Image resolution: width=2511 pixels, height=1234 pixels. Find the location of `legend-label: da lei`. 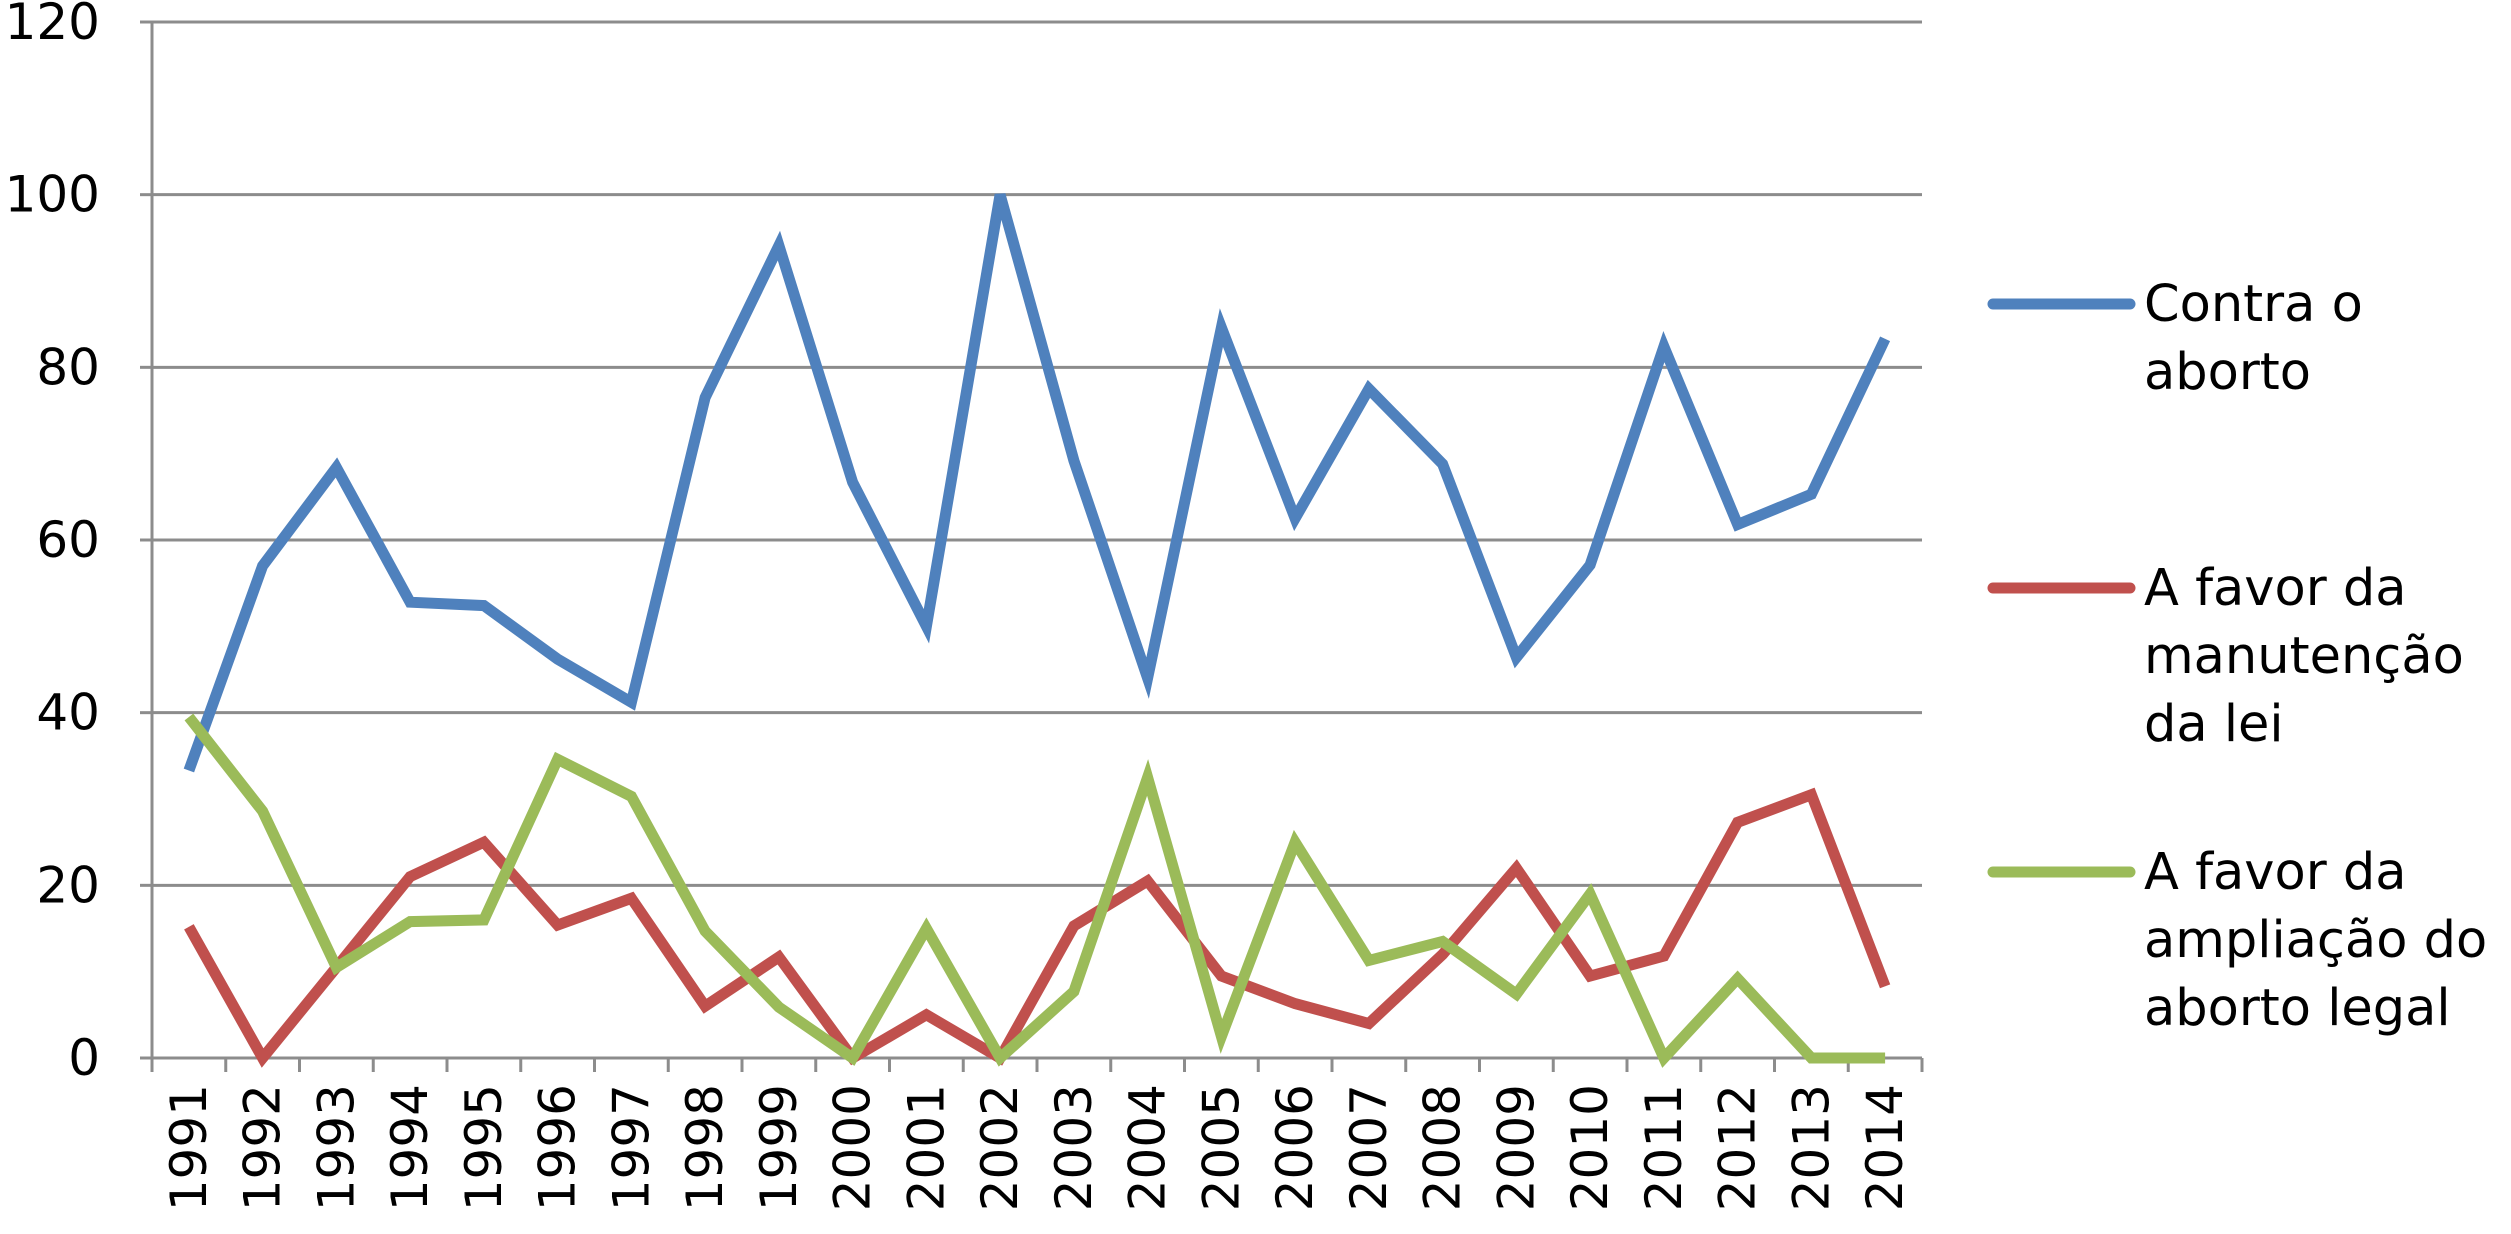

legend-label: da lei is located at coordinates (2214, 724).